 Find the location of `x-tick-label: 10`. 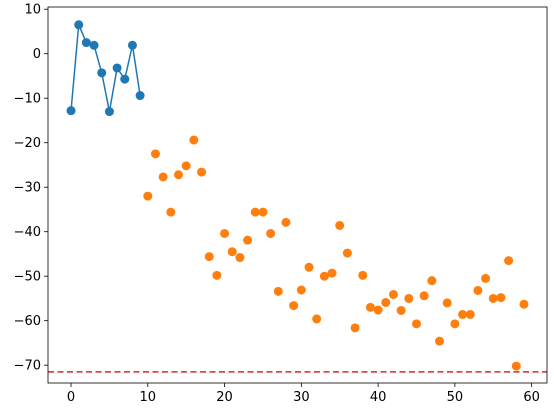

x-tick-label: 10 is located at coordinates (148, 397).